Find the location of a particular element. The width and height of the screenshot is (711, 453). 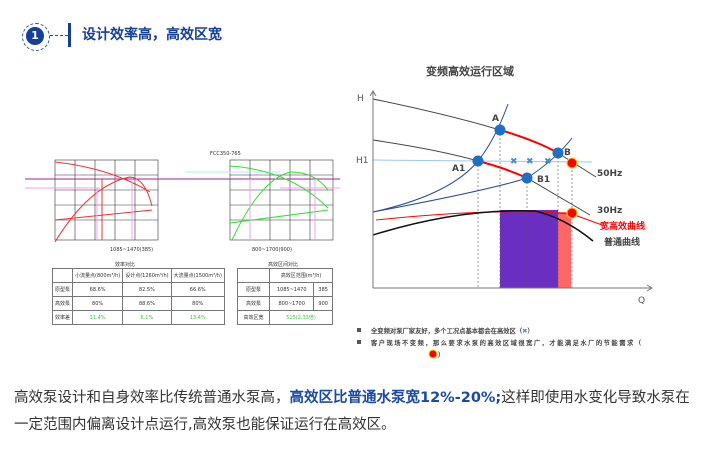

efficiency-comparison-title: 效率对比 is located at coordinates (125, 265).